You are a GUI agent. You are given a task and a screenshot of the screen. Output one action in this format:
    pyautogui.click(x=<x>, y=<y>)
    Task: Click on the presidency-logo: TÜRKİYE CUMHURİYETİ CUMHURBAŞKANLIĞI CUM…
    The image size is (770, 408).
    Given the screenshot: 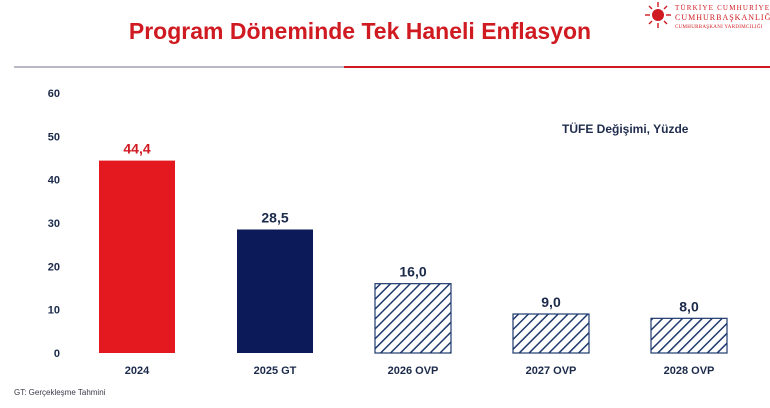 What is the action you would take?
    pyautogui.click(x=700, y=18)
    